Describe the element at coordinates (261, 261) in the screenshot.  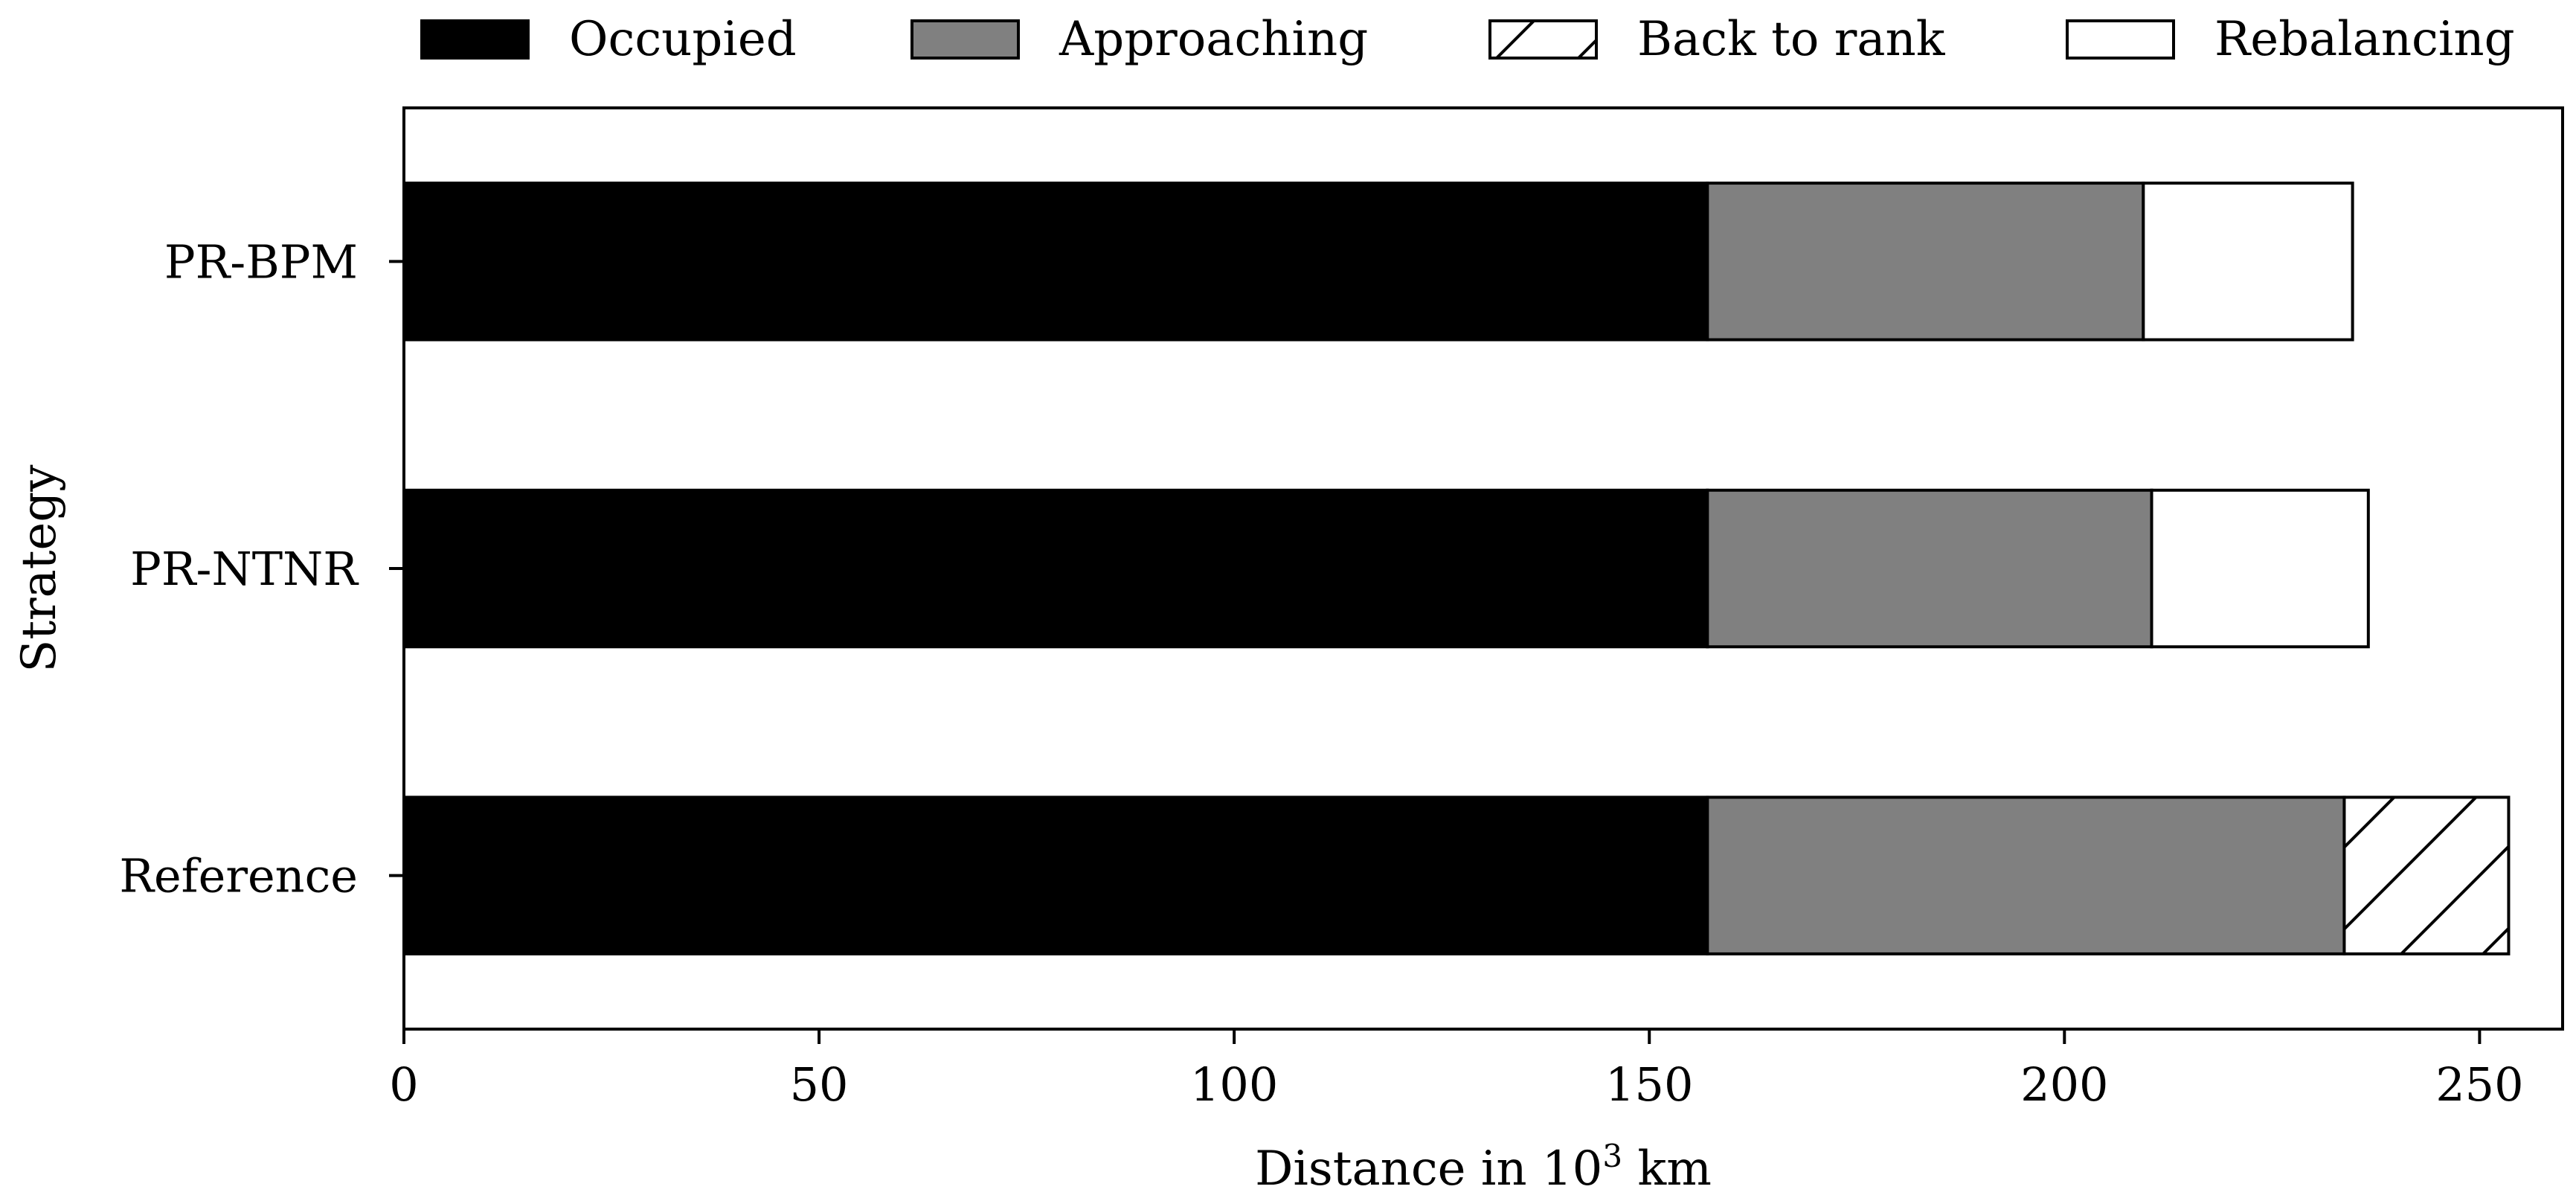
I see `y-tick-label-pr-bpm: PR-BPM` at that location.